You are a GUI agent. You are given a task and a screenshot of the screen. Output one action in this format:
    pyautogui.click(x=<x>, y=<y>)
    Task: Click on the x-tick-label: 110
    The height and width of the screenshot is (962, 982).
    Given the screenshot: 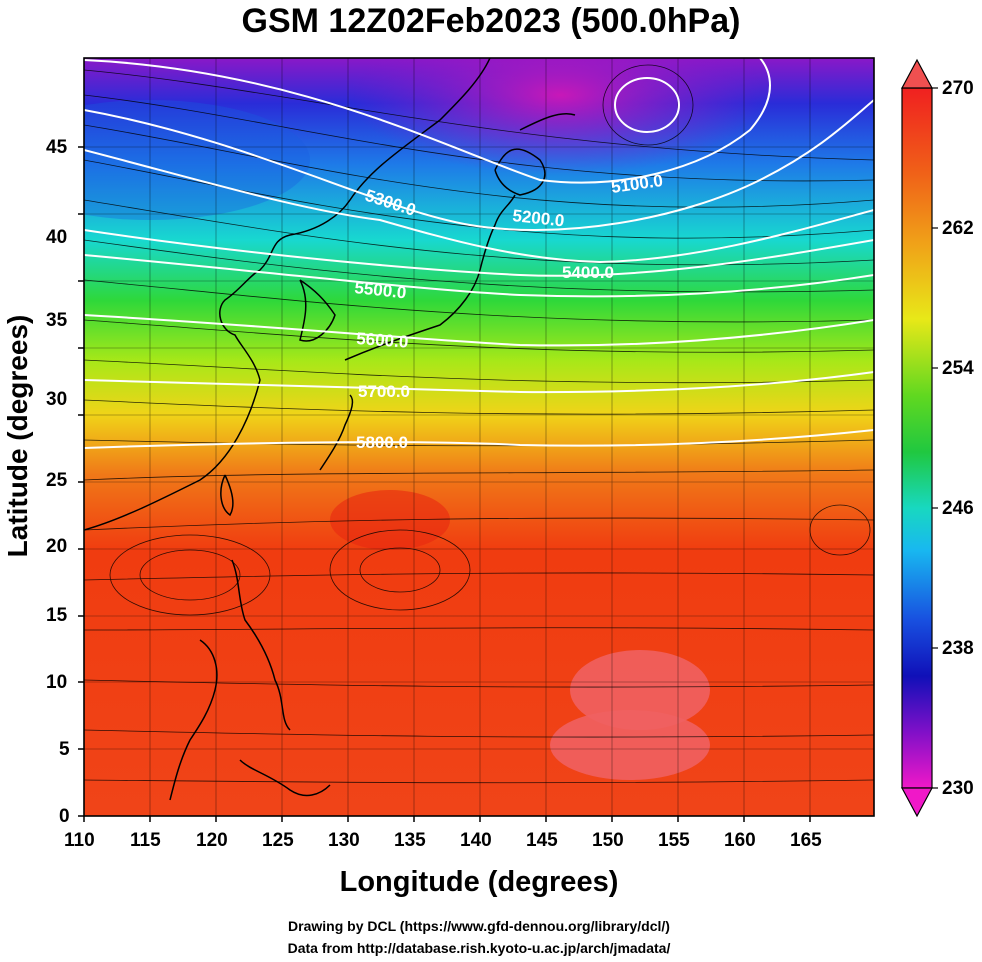 What is the action you would take?
    pyautogui.click(x=79, y=840)
    